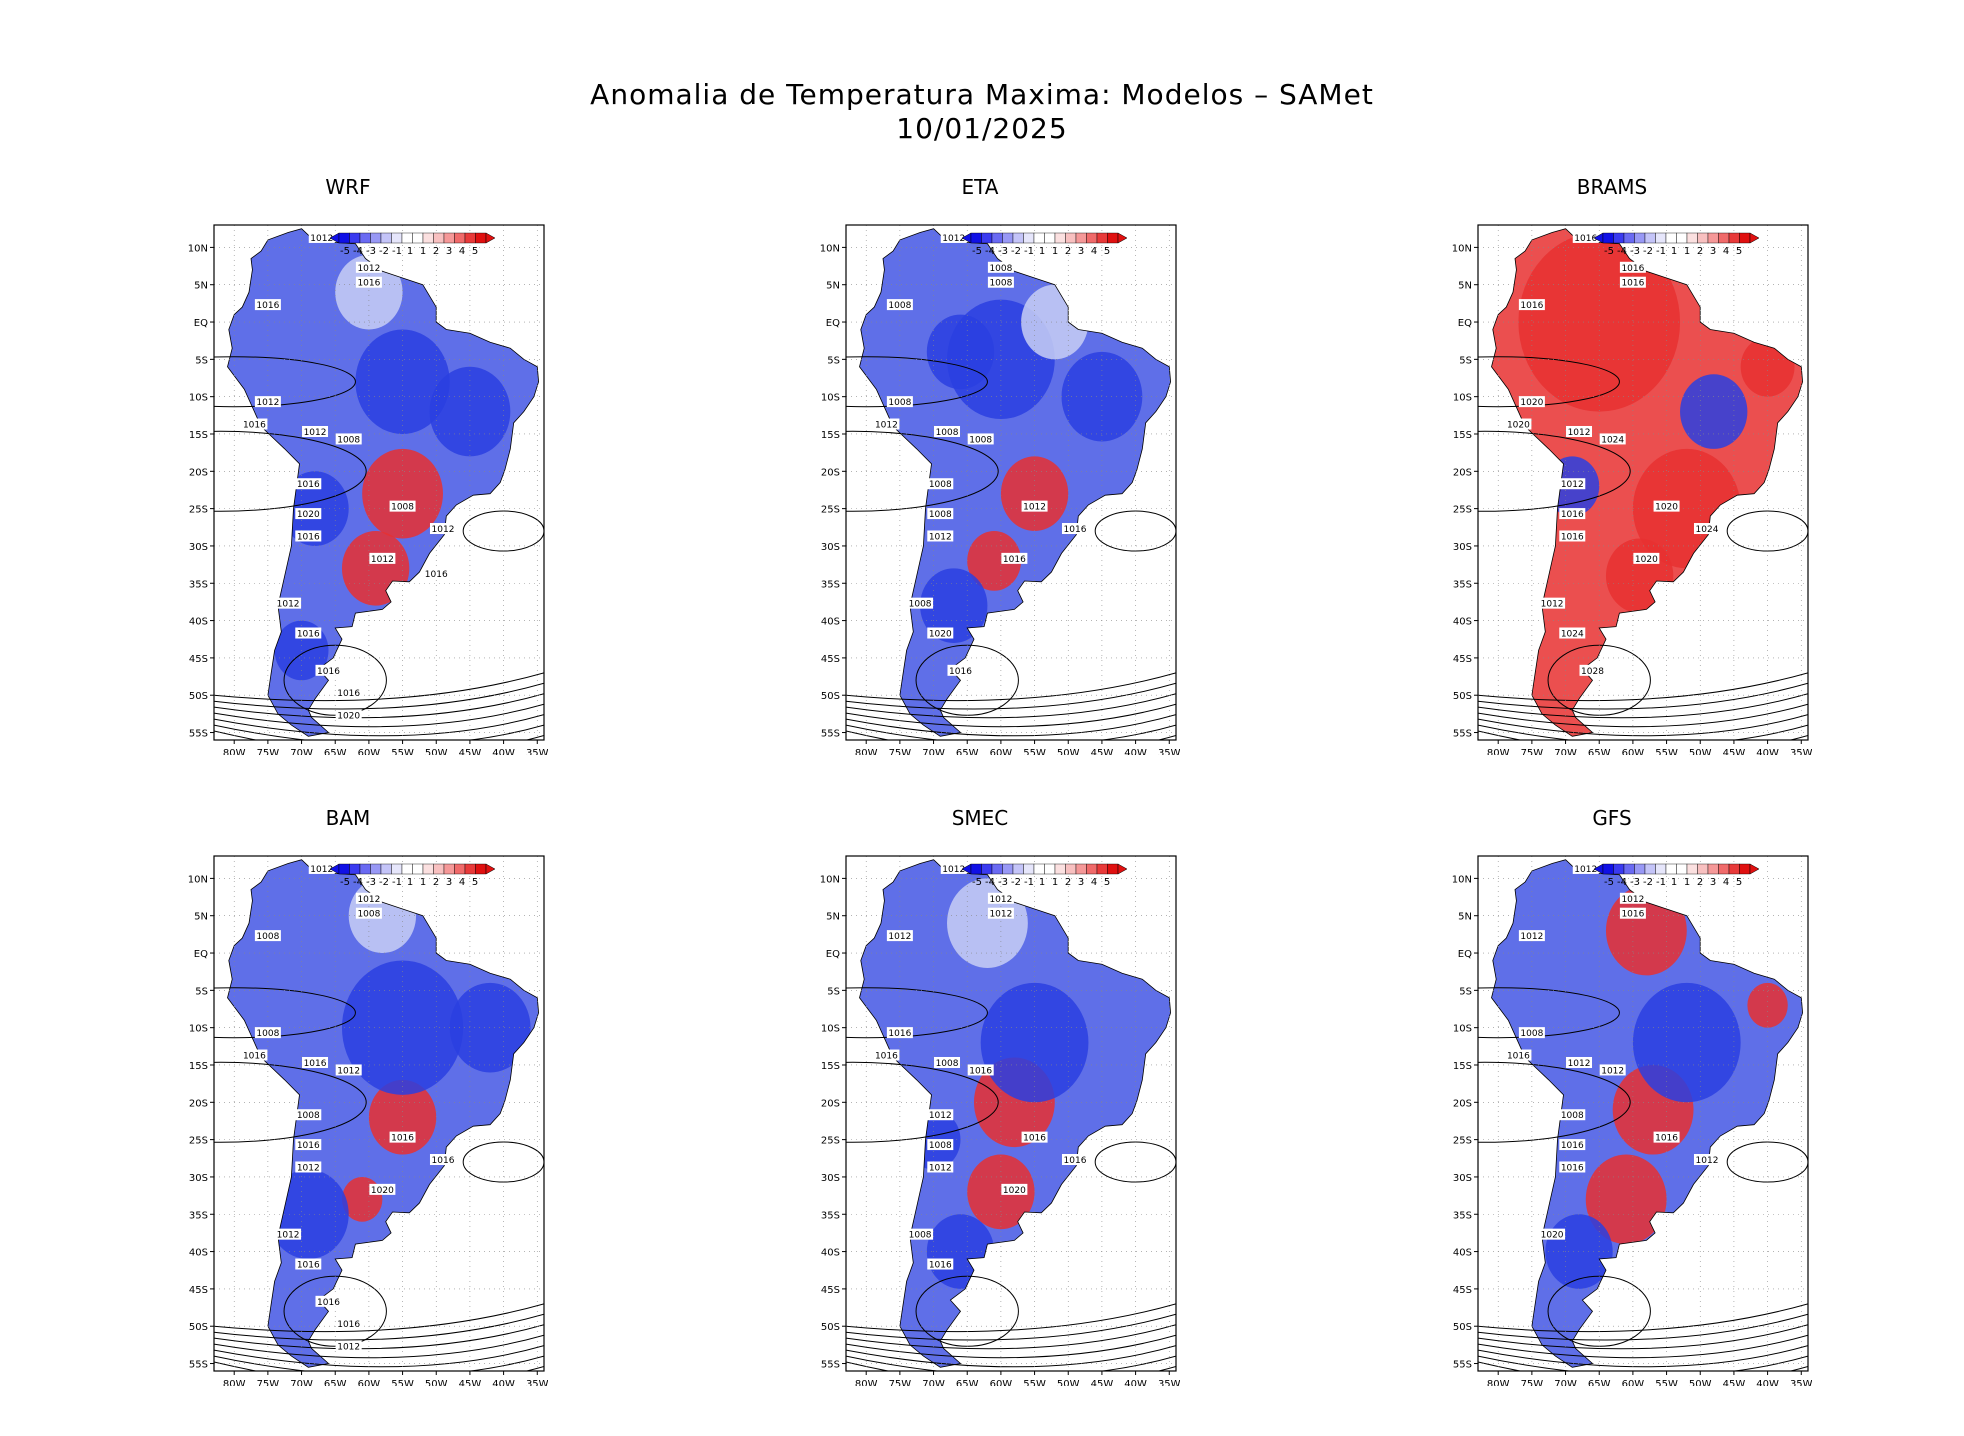  What do you see at coordinates (1135, 751) in the screenshot?
I see `x-tick-label: 40W` at bounding box center [1135, 751].